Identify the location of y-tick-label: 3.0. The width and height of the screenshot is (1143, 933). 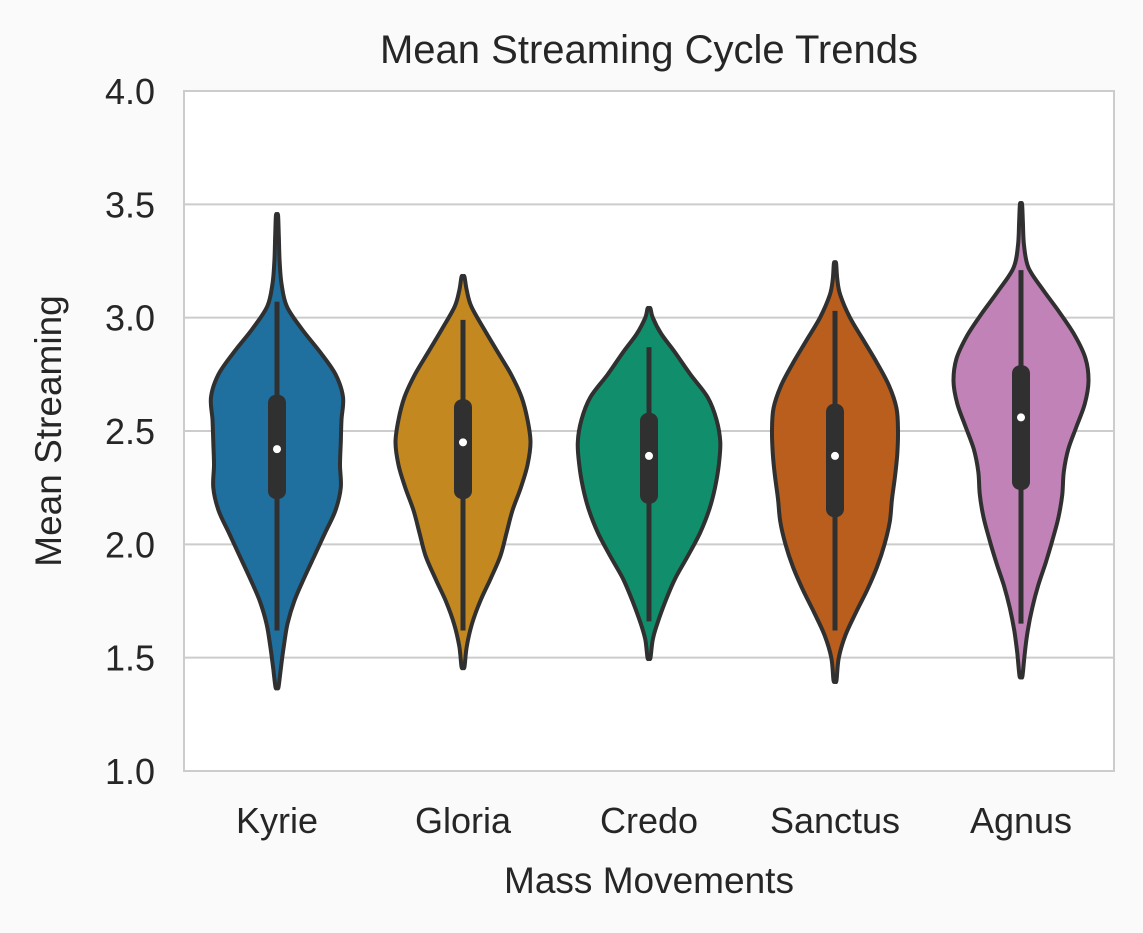
(130, 318).